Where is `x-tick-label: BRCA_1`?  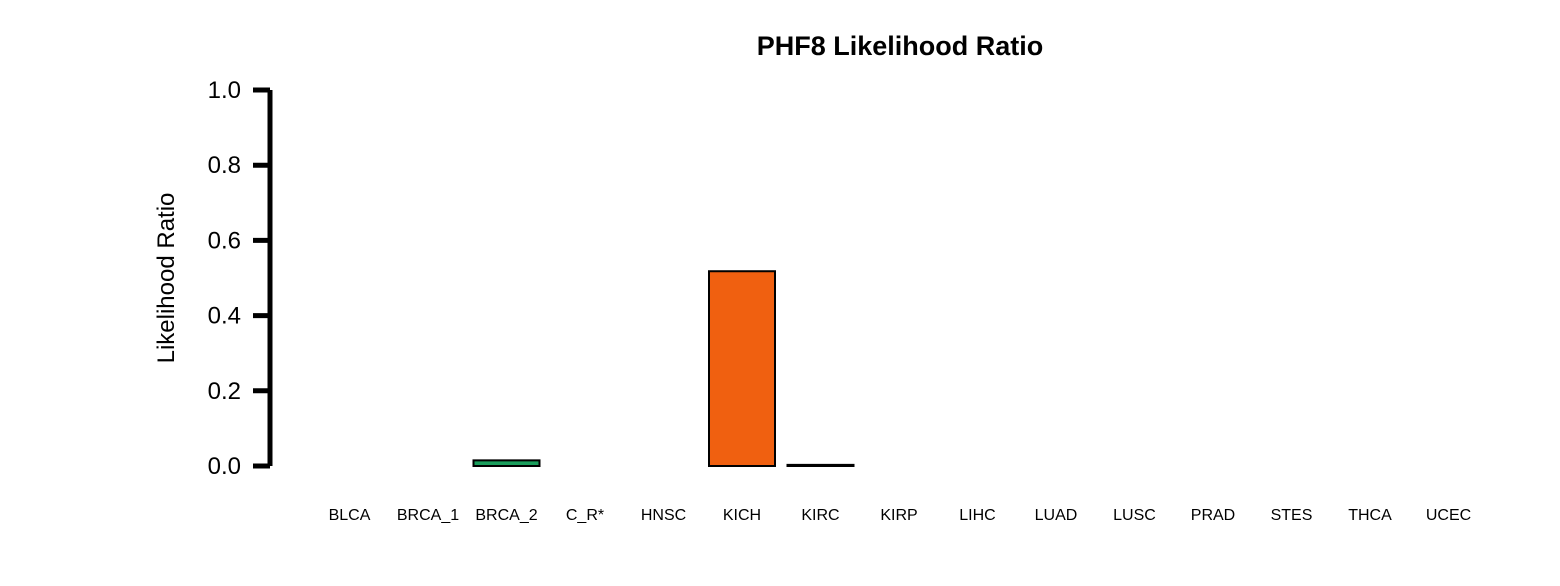
x-tick-label: BRCA_1 is located at coordinates (428, 515).